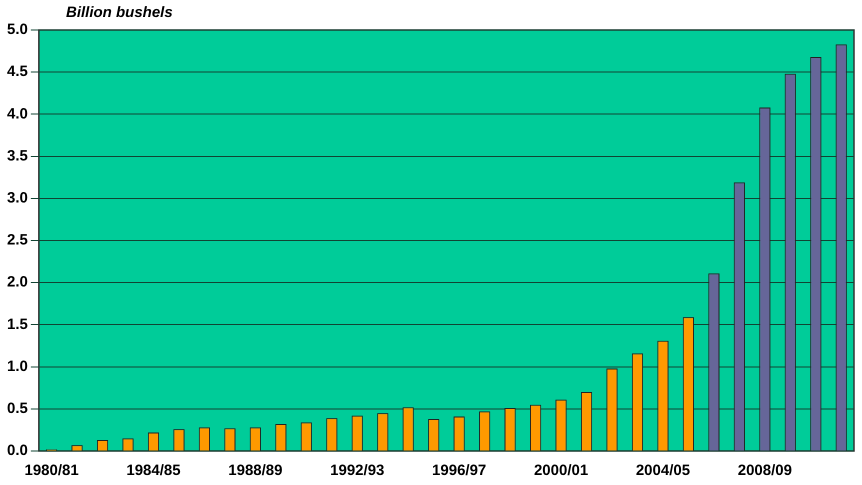 Image resolution: width=862 pixels, height=485 pixels. What do you see at coordinates (17, 409) in the screenshot?
I see `y-tick-label: 0.5` at bounding box center [17, 409].